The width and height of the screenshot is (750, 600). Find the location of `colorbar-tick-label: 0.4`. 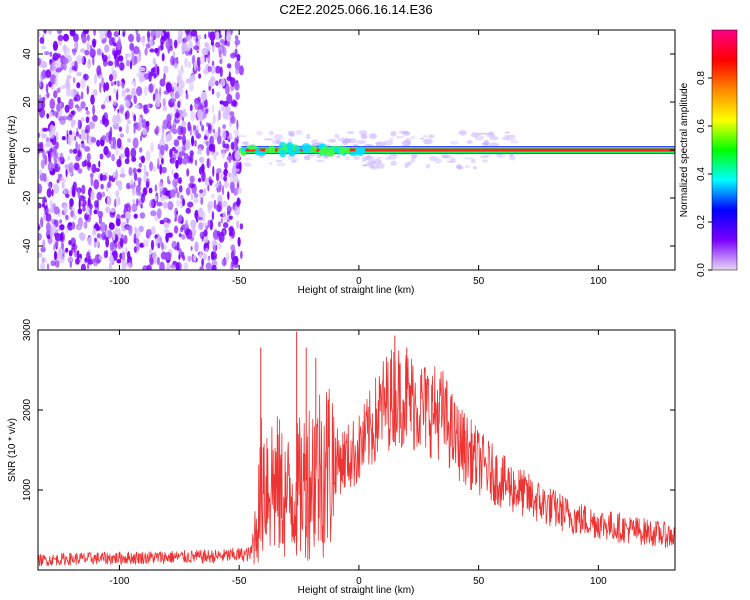

colorbar-tick-label: 0.4 is located at coordinates (701, 174).